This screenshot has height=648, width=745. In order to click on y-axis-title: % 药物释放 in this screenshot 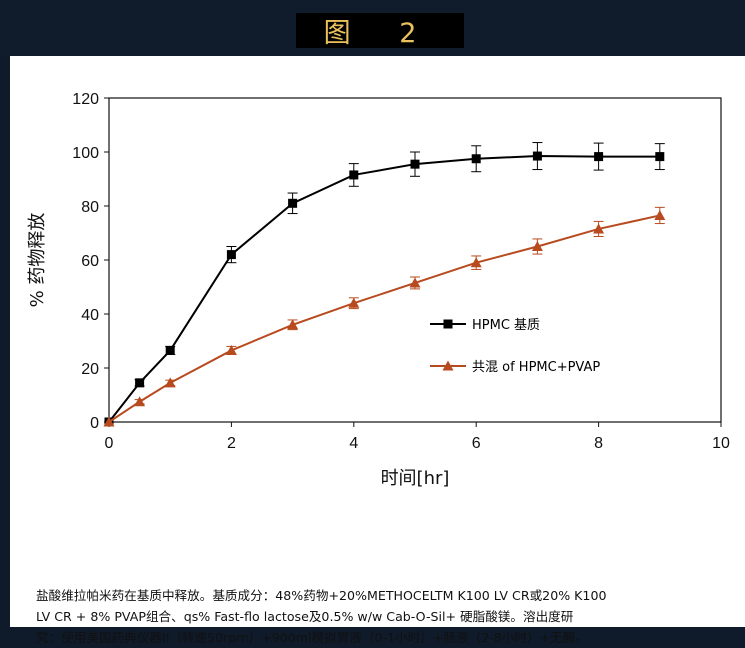, I will do `click(37, 260)`.